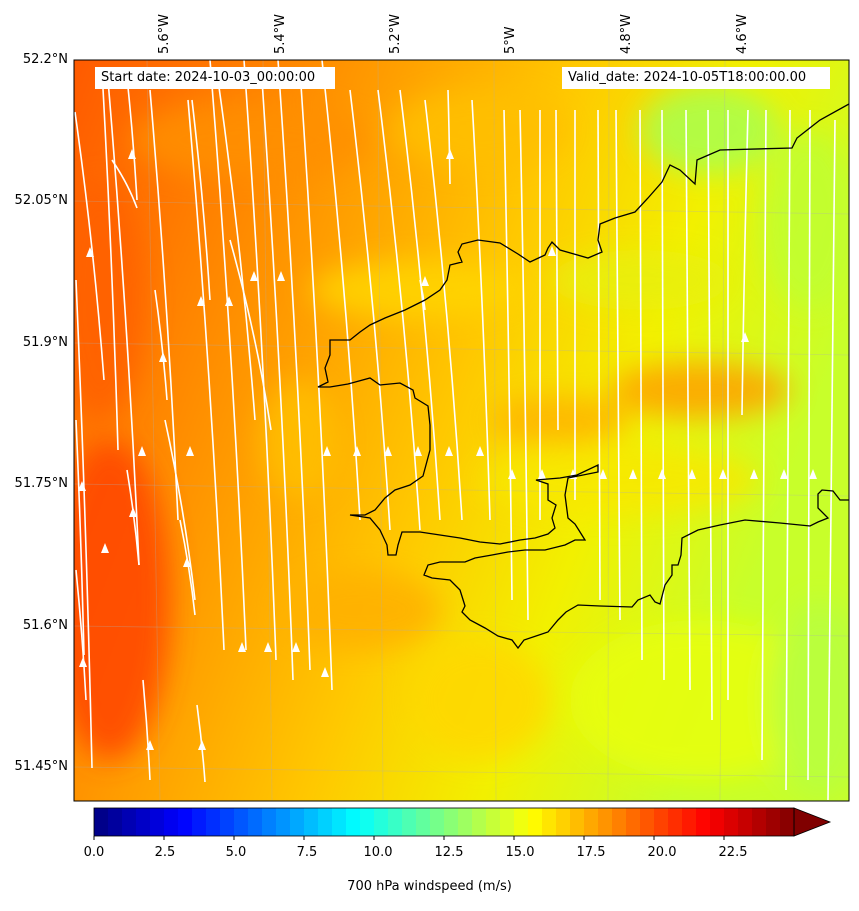  I want to click on lon-label-2: 5.2°W, so click(395, 33).